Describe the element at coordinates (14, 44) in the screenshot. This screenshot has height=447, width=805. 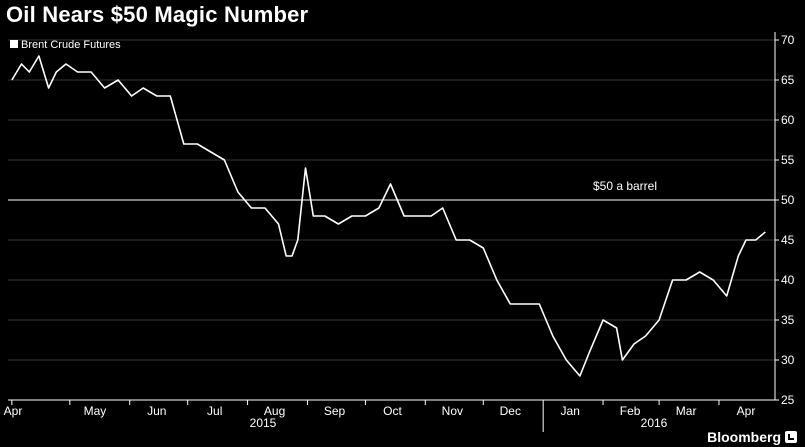
I see `legend-swatch` at that location.